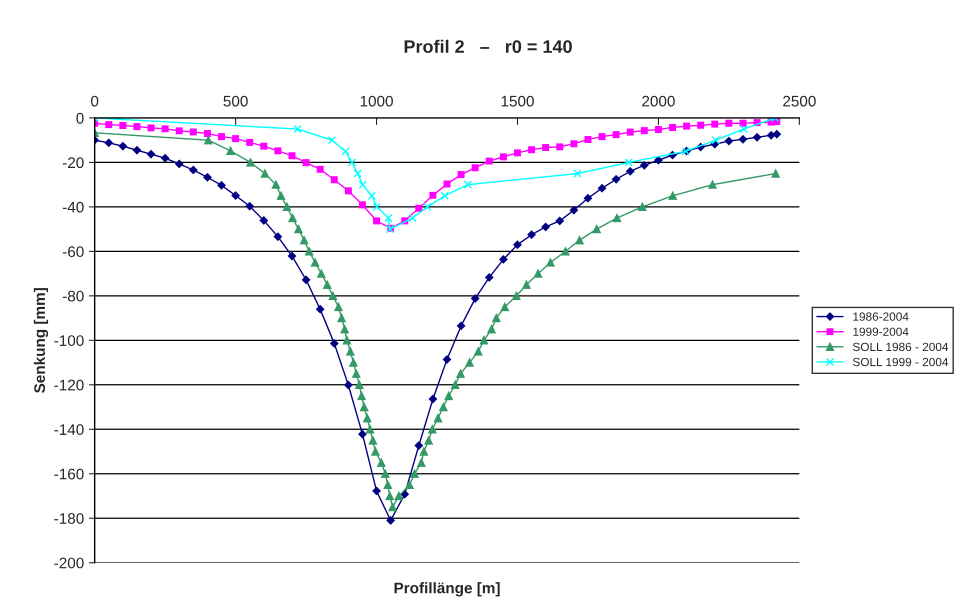  Describe the element at coordinates (799, 101) in the screenshot. I see `x-tick-label: 2500` at that location.